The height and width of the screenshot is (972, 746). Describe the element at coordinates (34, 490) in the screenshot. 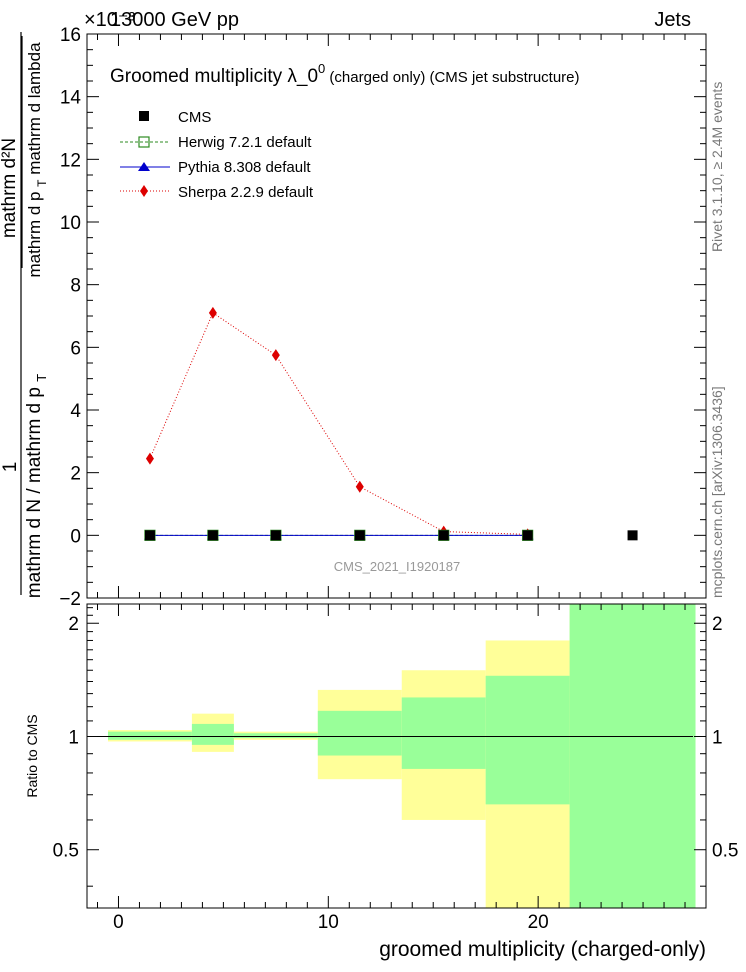

I see `main-ylabel-den-text: mathrm d N / mathrm d p` at that location.